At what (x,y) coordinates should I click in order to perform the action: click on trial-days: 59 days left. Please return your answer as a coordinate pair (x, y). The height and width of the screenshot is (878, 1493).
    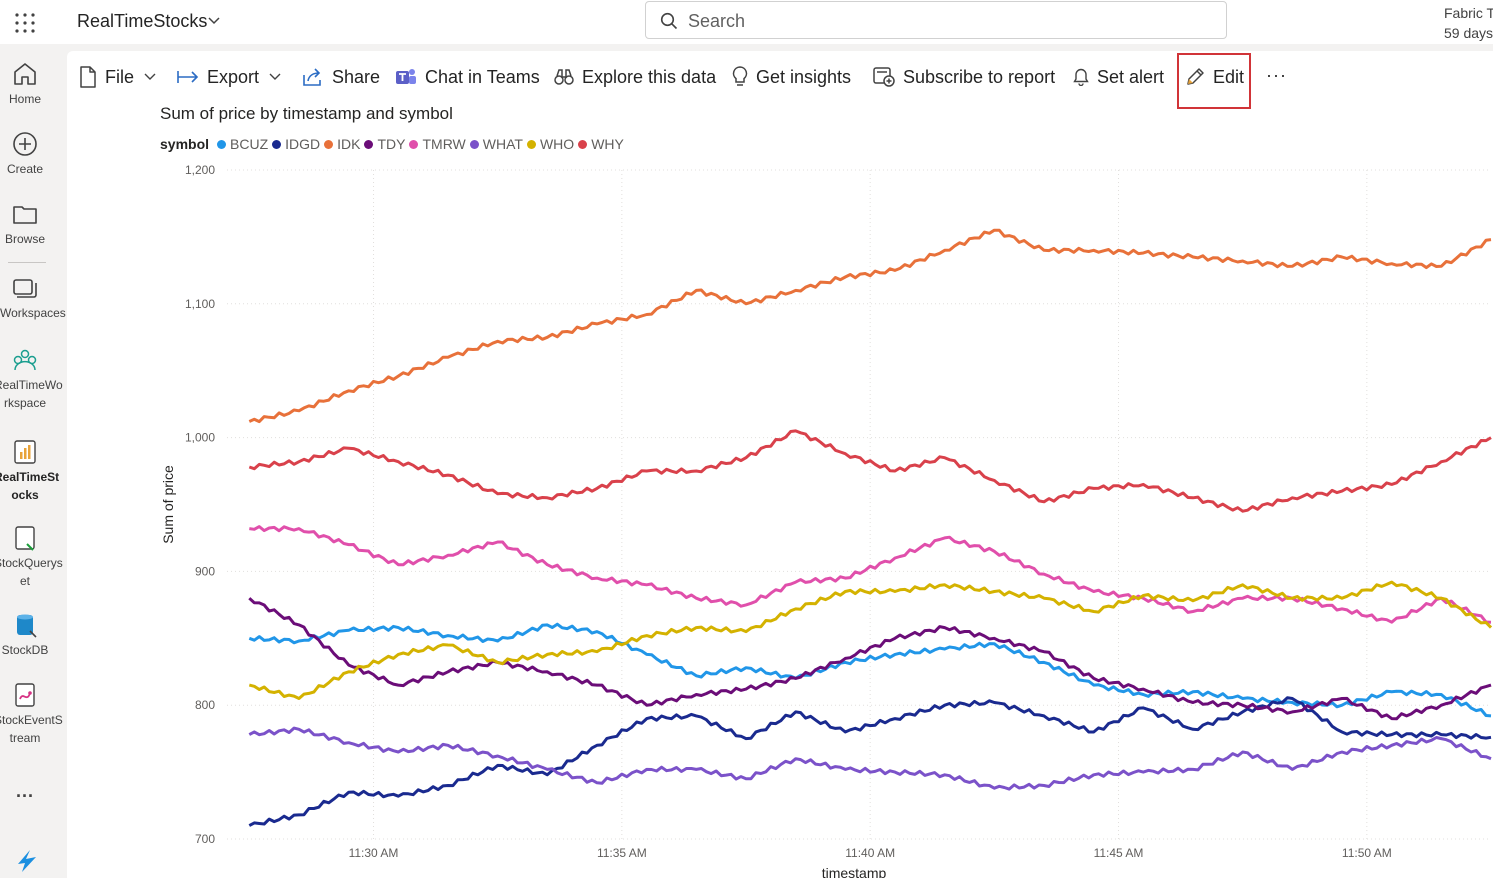
    Looking at the image, I should click on (1468, 33).